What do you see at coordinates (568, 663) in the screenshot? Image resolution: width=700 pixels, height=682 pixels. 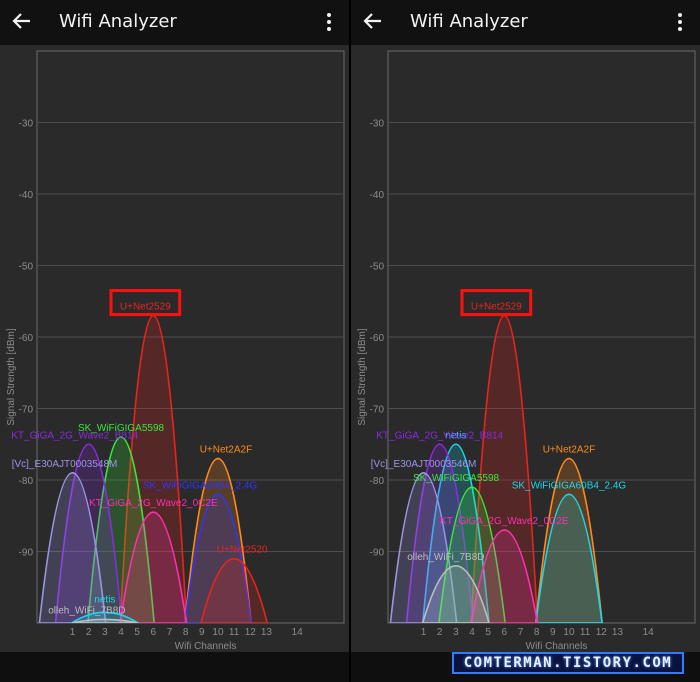 I see `watermark: COMTERMAN.TISTORY.COM` at bounding box center [568, 663].